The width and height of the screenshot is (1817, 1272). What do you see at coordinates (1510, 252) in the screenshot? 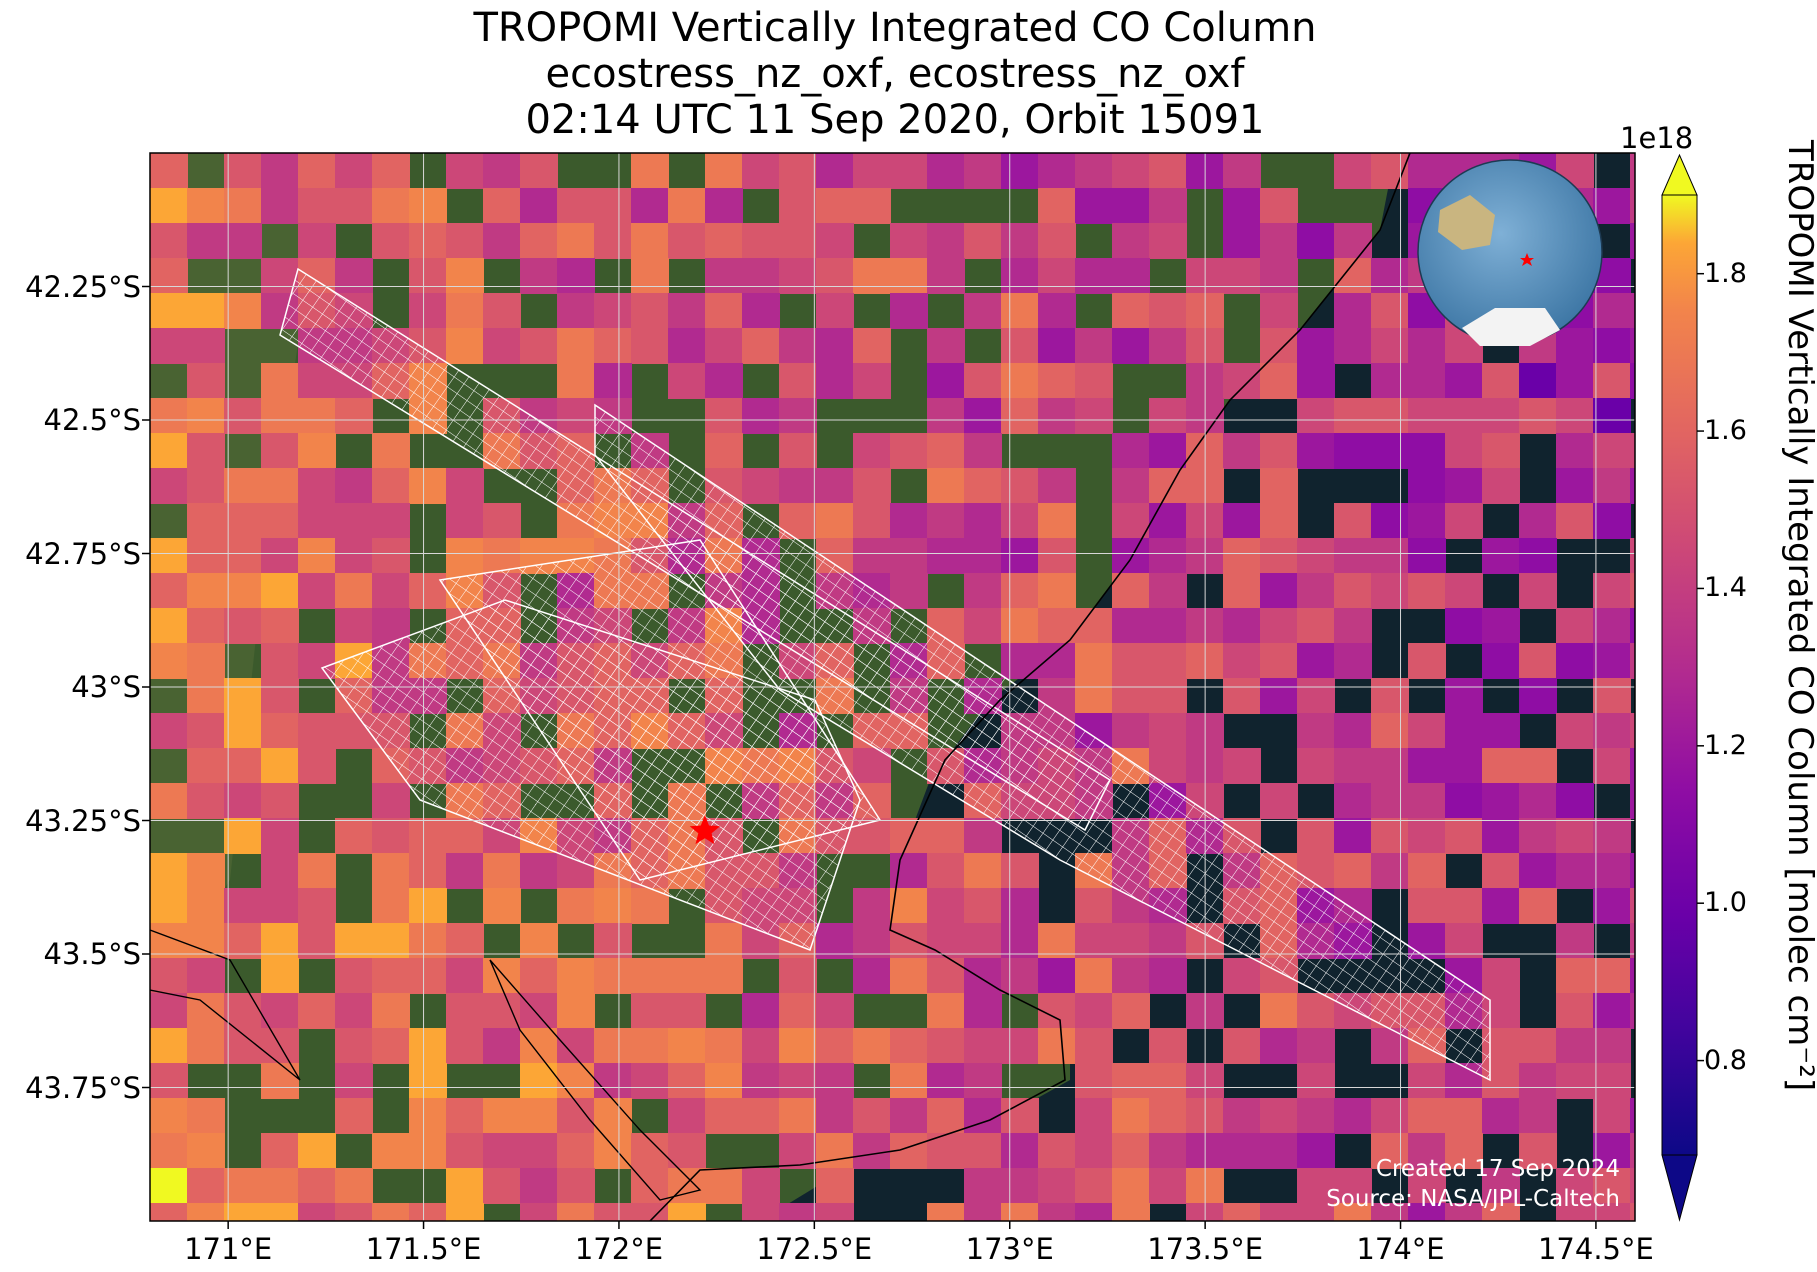
I see `inset-globe` at bounding box center [1510, 252].